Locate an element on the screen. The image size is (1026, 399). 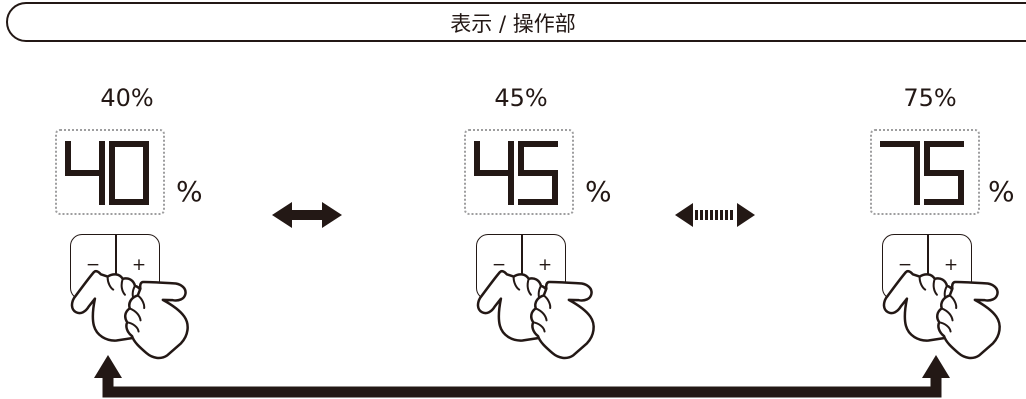
header-pill is located at coordinates (516, 22).